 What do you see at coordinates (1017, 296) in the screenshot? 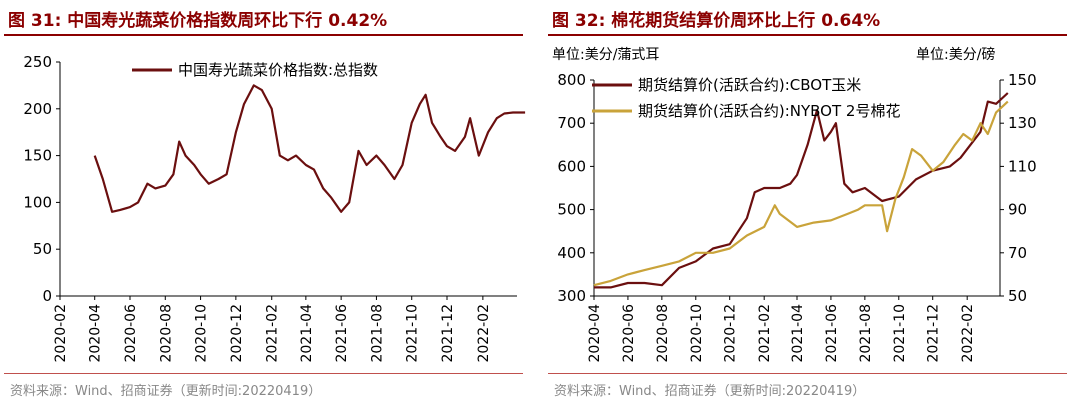
I see `right-chart-ytick-right-label: 50` at bounding box center [1017, 296].